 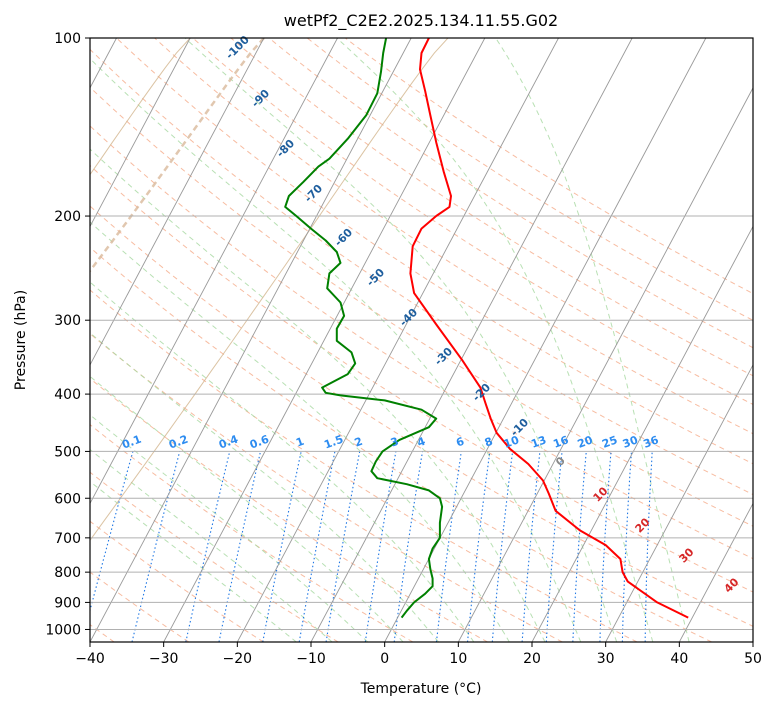 What do you see at coordinates (443, 356) in the screenshot?
I see `isotherm-label: -30` at bounding box center [443, 356].